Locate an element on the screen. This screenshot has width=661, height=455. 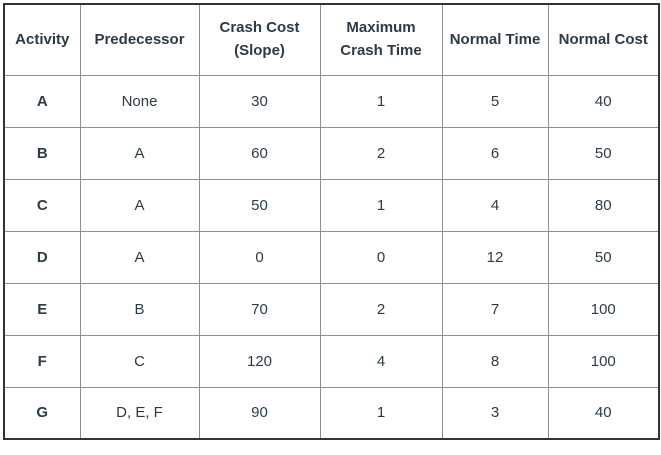
cell-normal-time: 7 is located at coordinates (495, 309).